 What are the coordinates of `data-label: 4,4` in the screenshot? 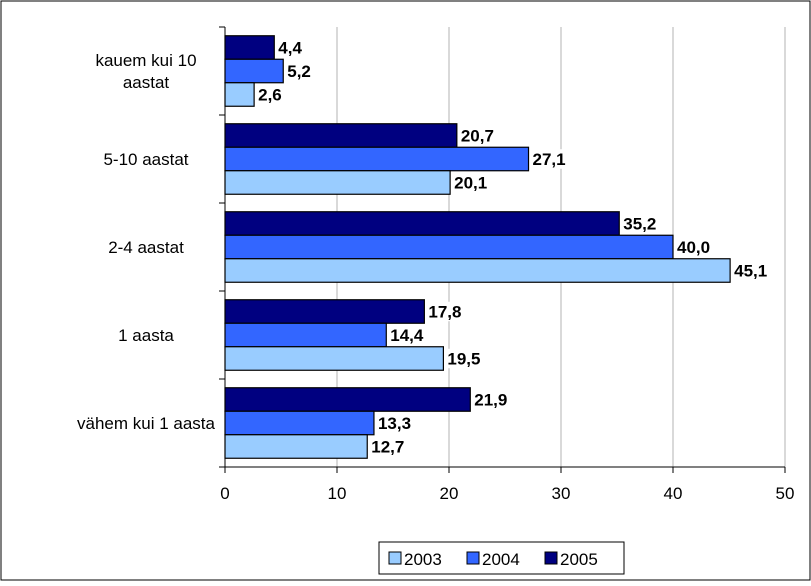 It's located at (290, 48).